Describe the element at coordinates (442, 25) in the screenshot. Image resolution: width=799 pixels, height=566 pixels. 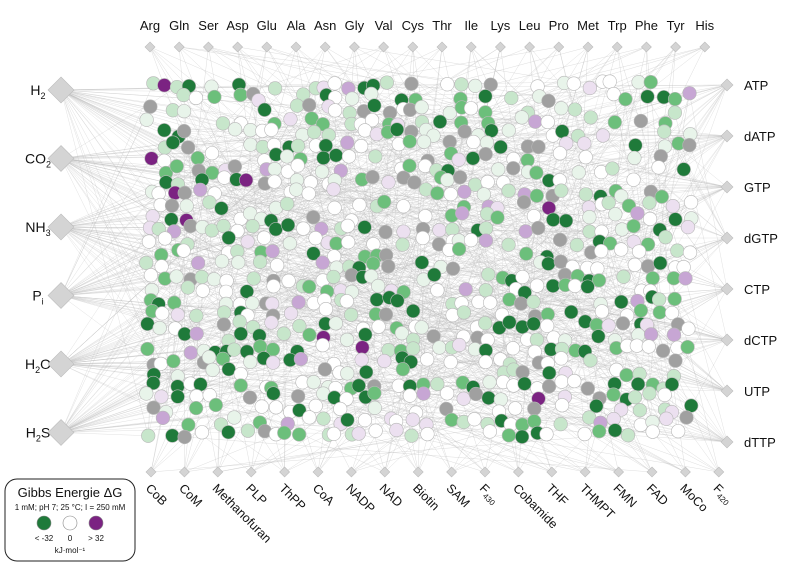
I see `amino-acid-label: Thr` at that location.